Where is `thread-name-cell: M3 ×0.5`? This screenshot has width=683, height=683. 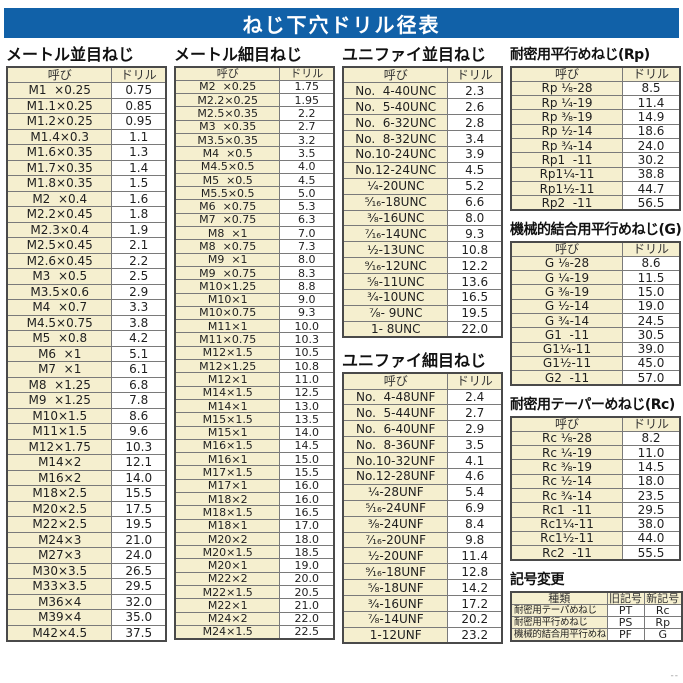 thread-name-cell: M3 ×0.5 is located at coordinates (59, 276).